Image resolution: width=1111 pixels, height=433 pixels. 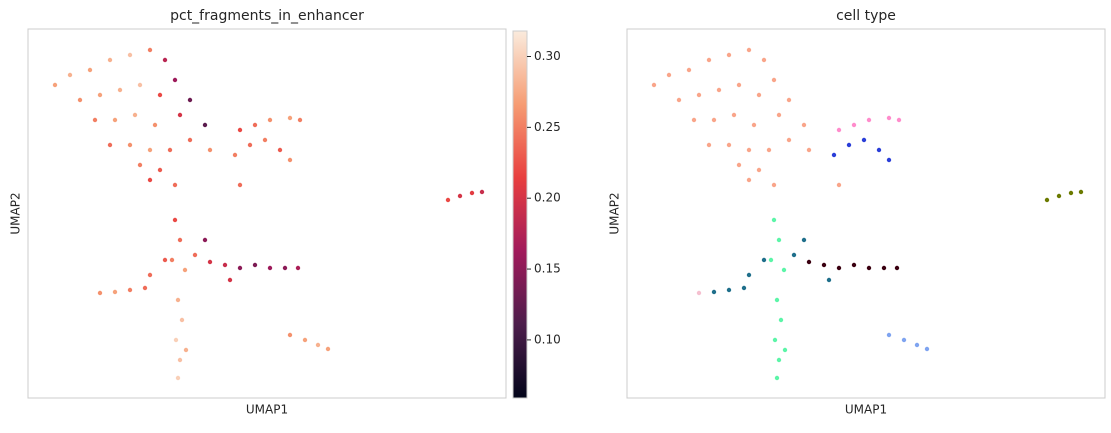 What do you see at coordinates (547, 269) in the screenshot?
I see `colorbar-tick-label: 0.15` at bounding box center [547, 269].